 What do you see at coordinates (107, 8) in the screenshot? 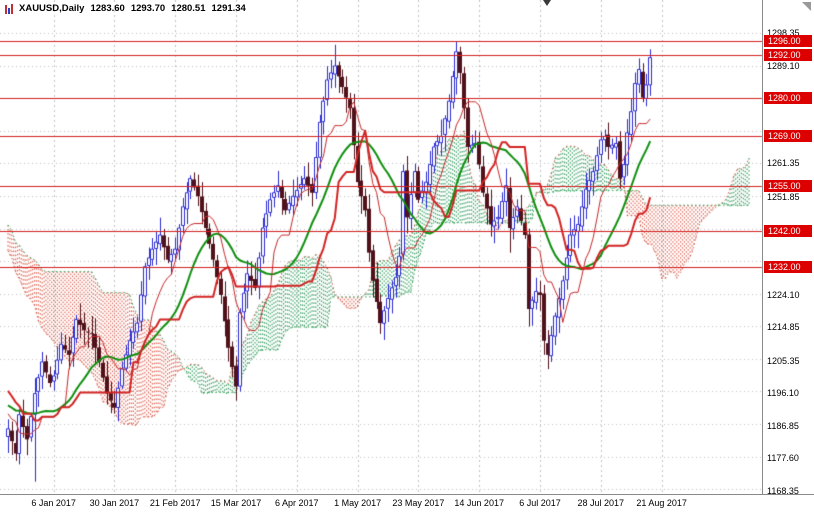
I see `quote-open: 1283.60` at bounding box center [107, 8].